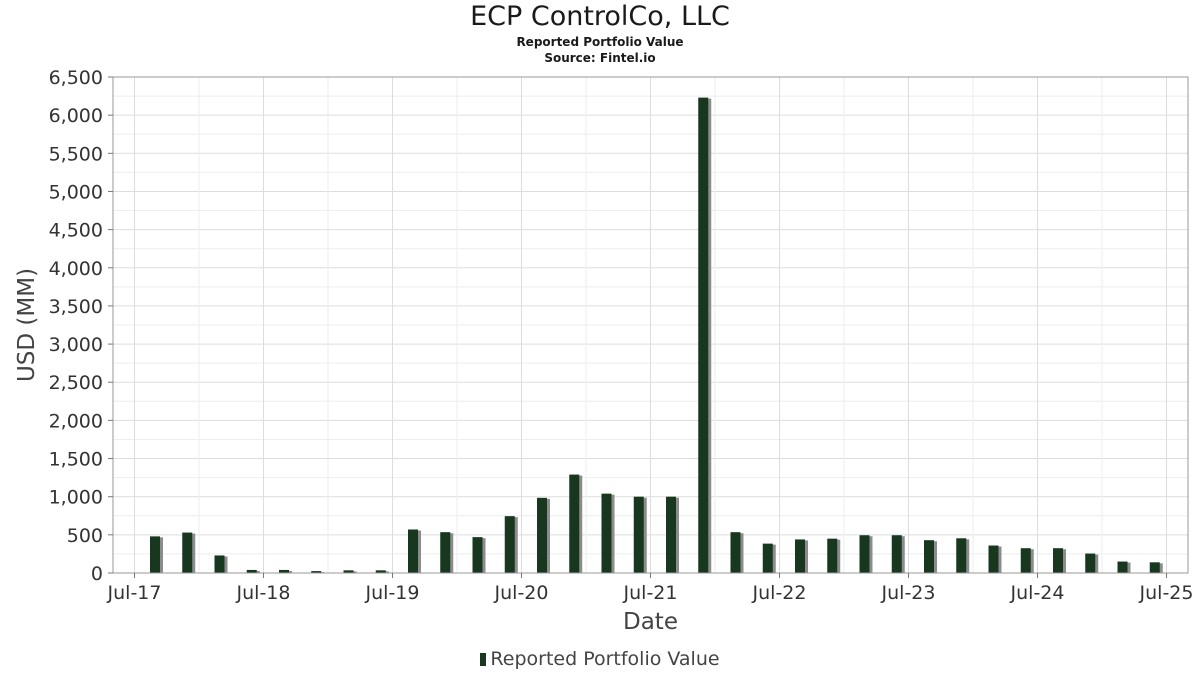 This screenshot has width=1200, height=675. What do you see at coordinates (76, 345) in the screenshot?
I see `y-tick-label: 3,000` at bounding box center [76, 345].